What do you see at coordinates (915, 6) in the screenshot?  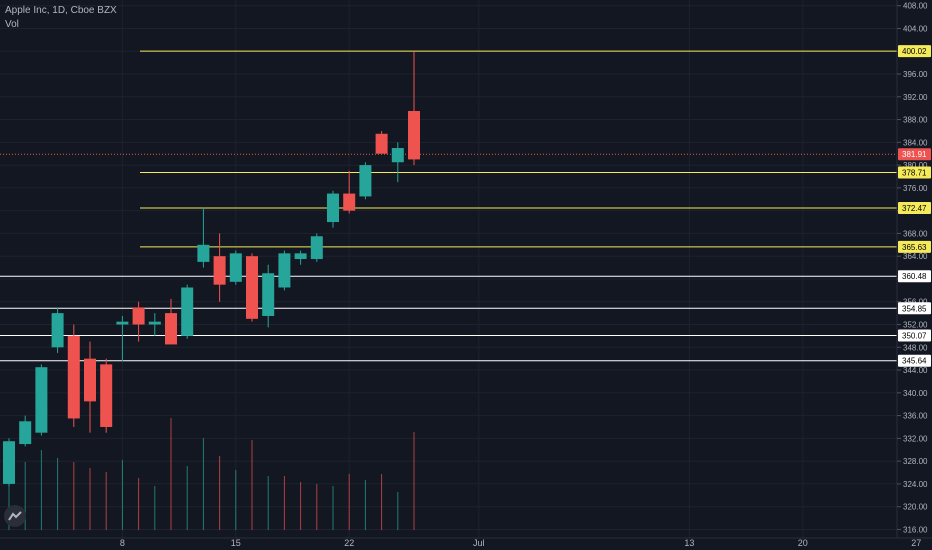 I see `price-tick-label: 408.00` at bounding box center [915, 6].